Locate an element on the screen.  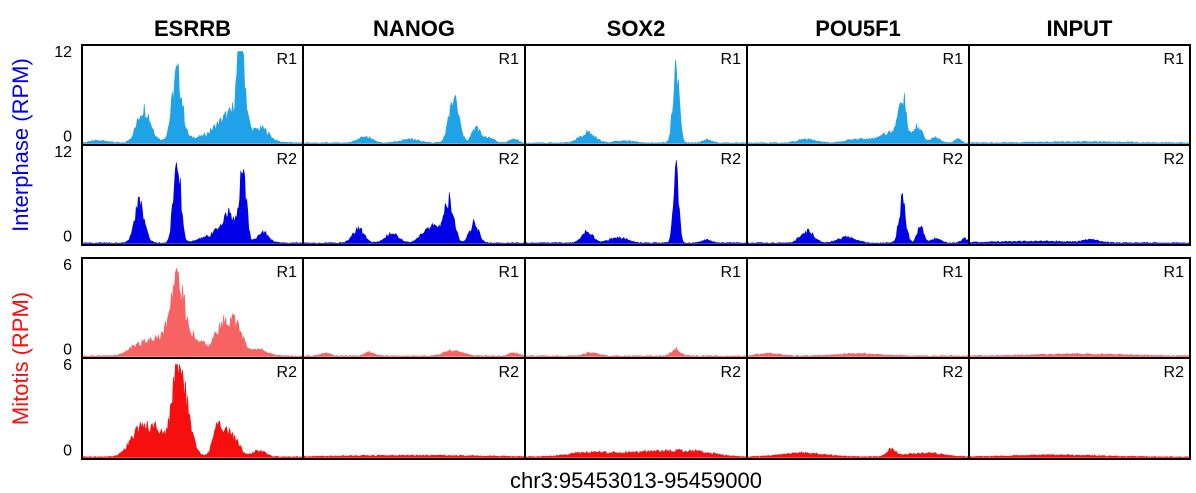
column-header-esrrb: ESRRB is located at coordinates (192, 28).